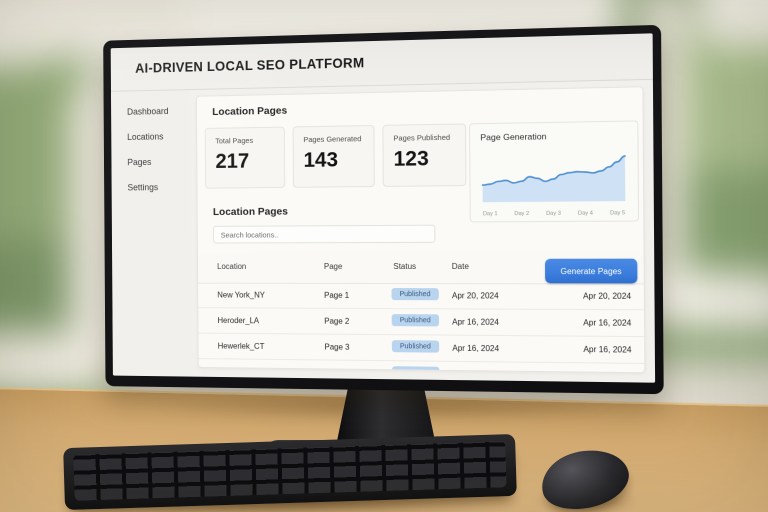  I want to click on chart-title: Page Generation, so click(513, 137).